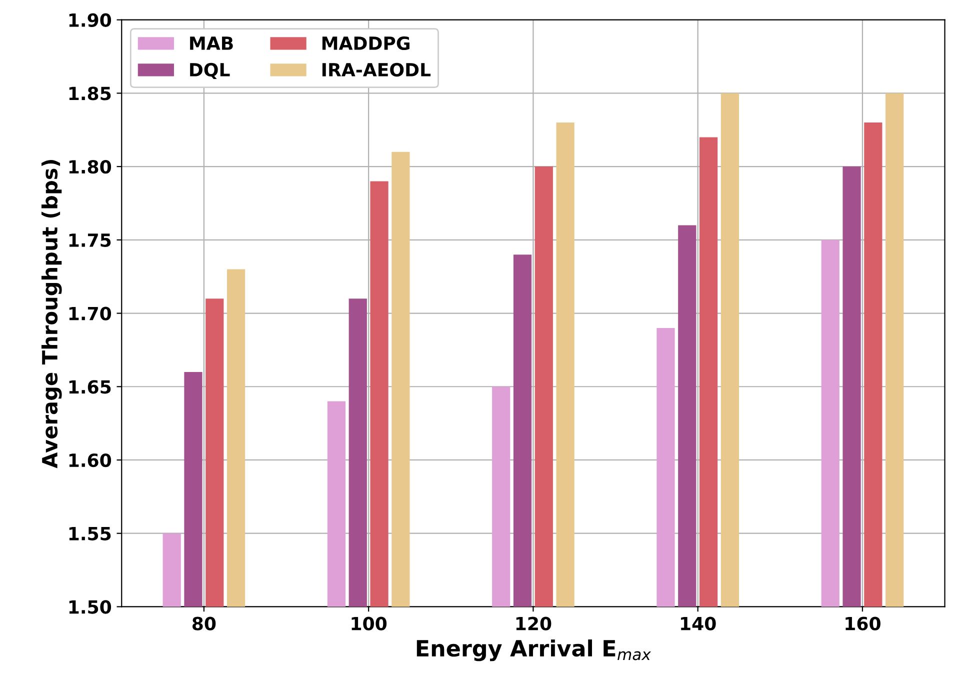 Image resolution: width=973 pixels, height=684 pixels. What do you see at coordinates (90, 460) in the screenshot?
I see `y-tick-label: 1.60` at bounding box center [90, 460].